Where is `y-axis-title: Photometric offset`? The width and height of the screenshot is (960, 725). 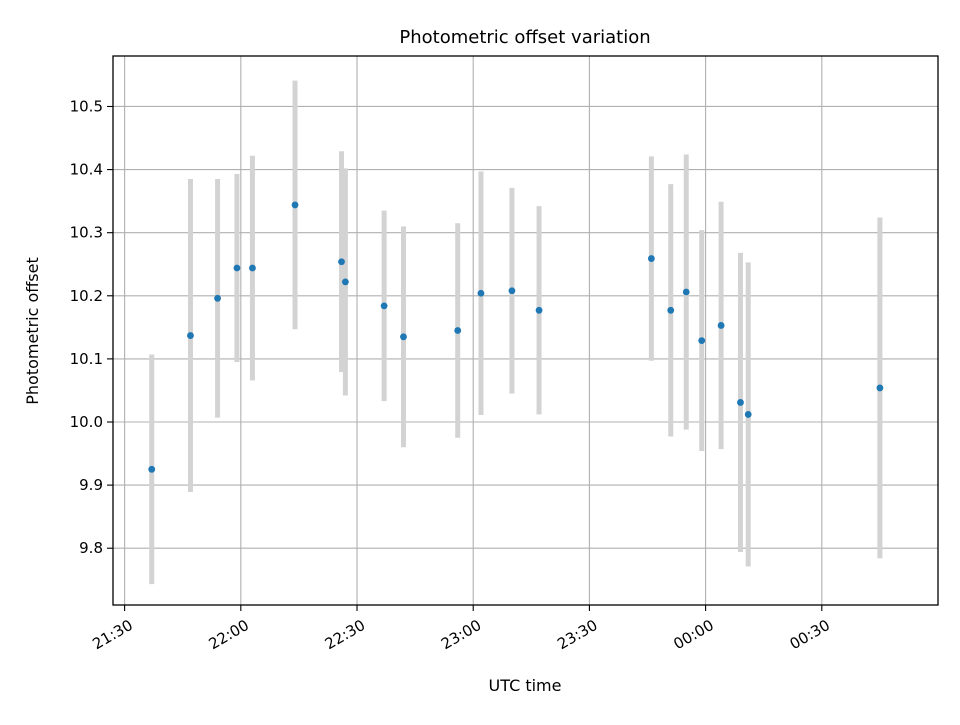 y-axis-title: Photometric offset is located at coordinates (32, 331).